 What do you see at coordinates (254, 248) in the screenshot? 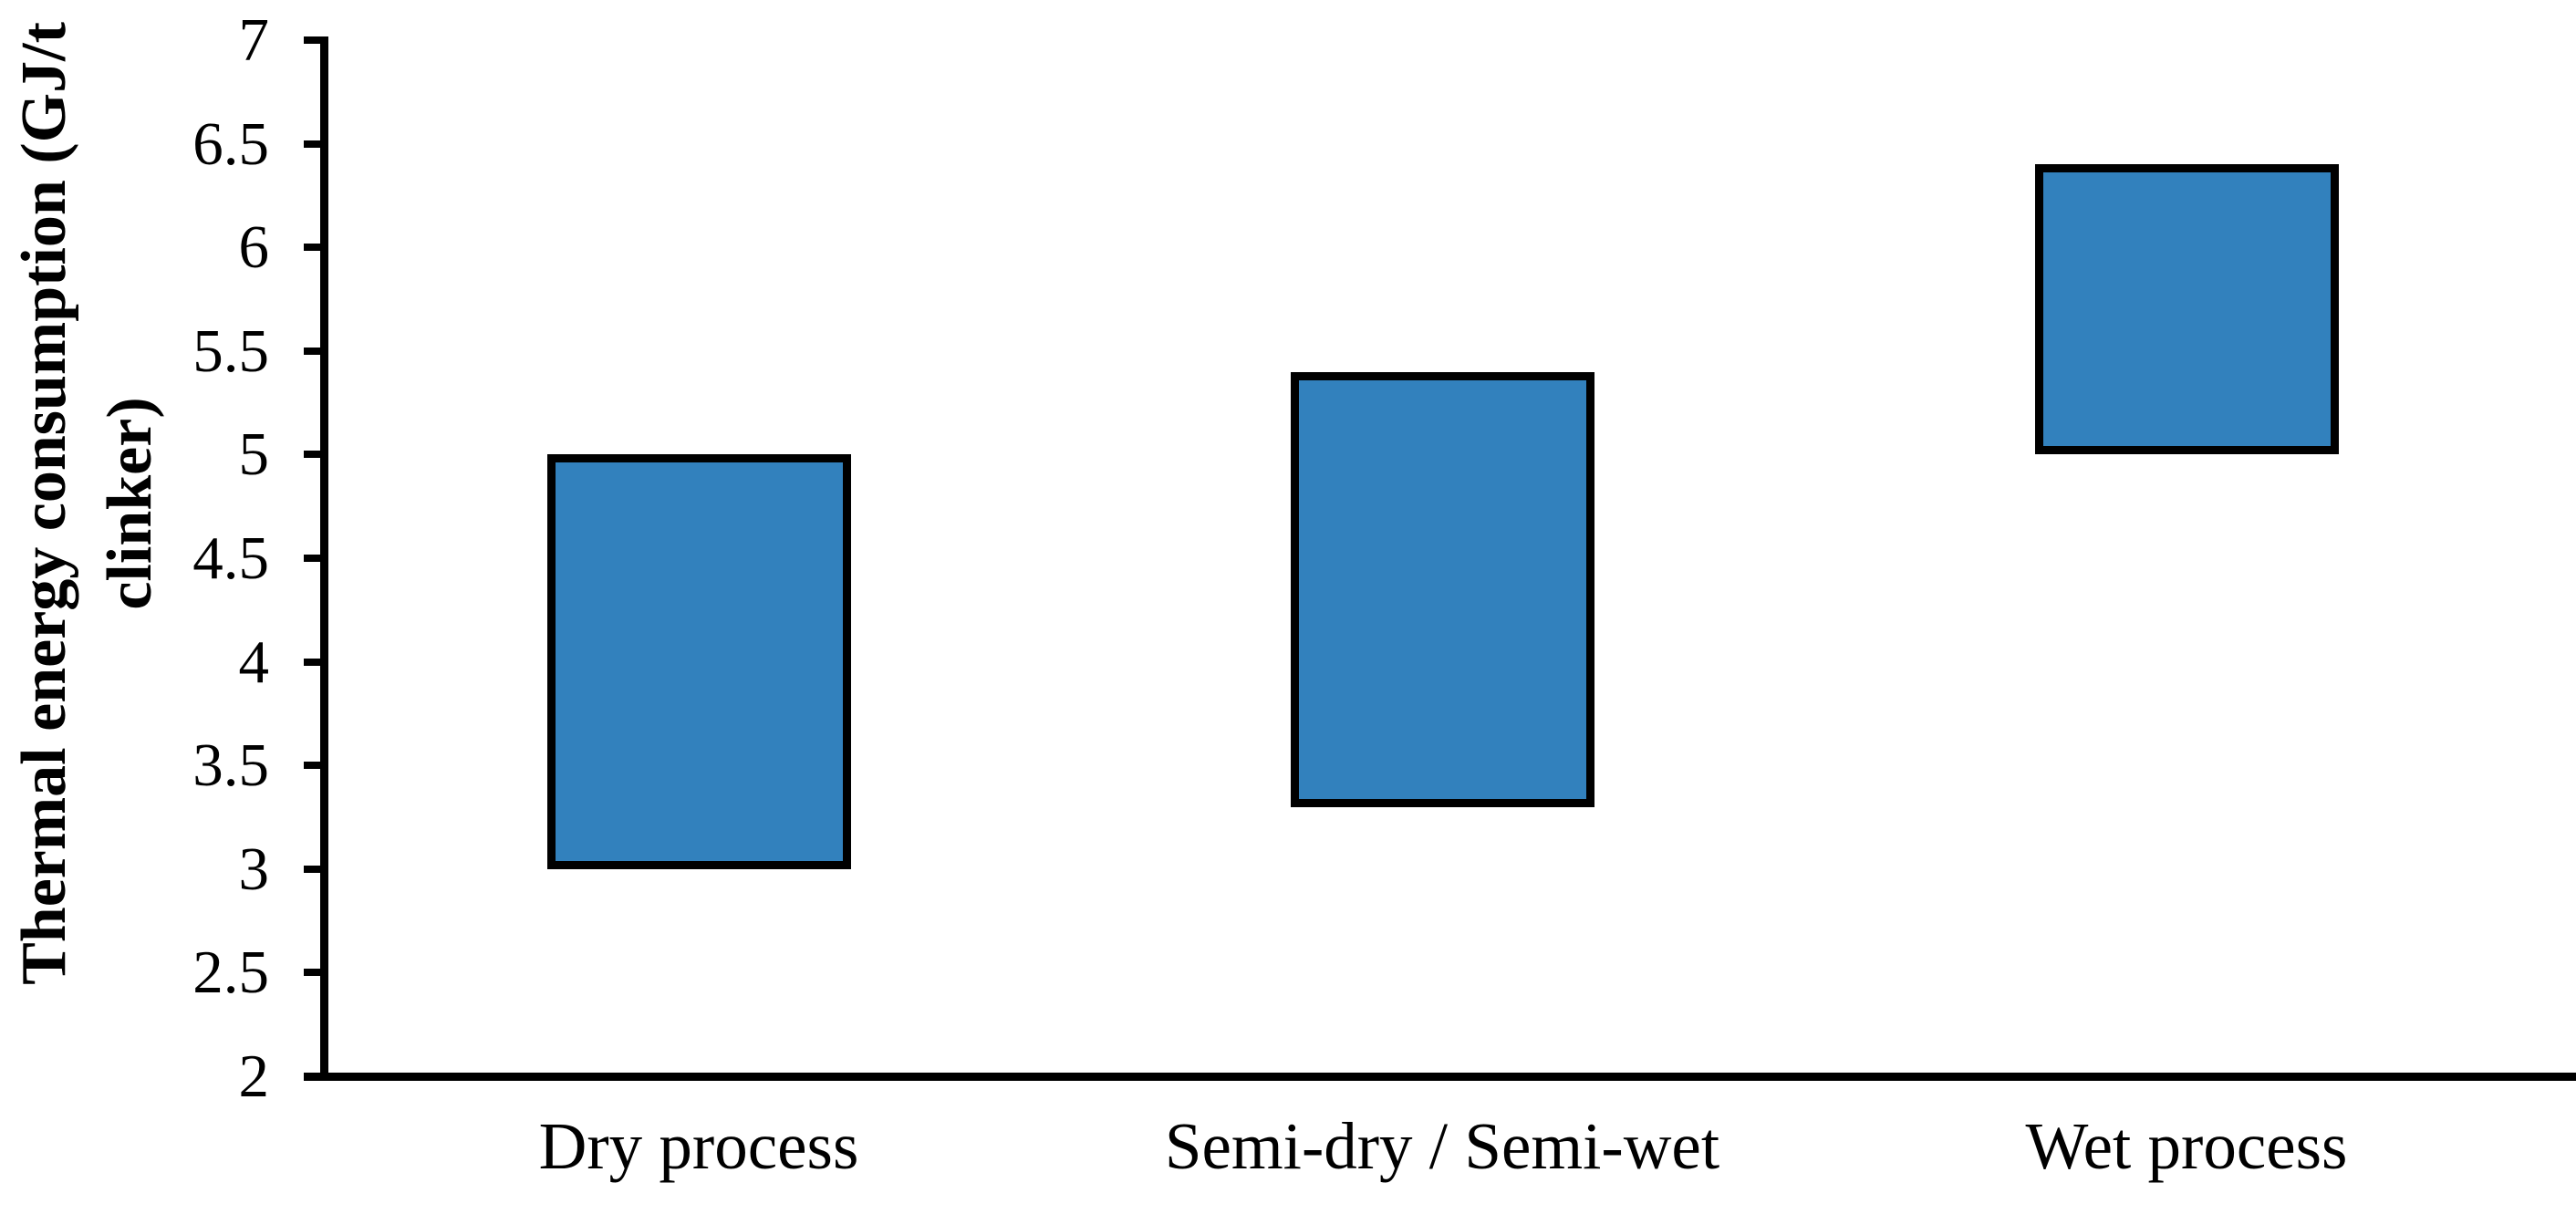
I see `y-axis-tick-label: 6` at bounding box center [254, 248].